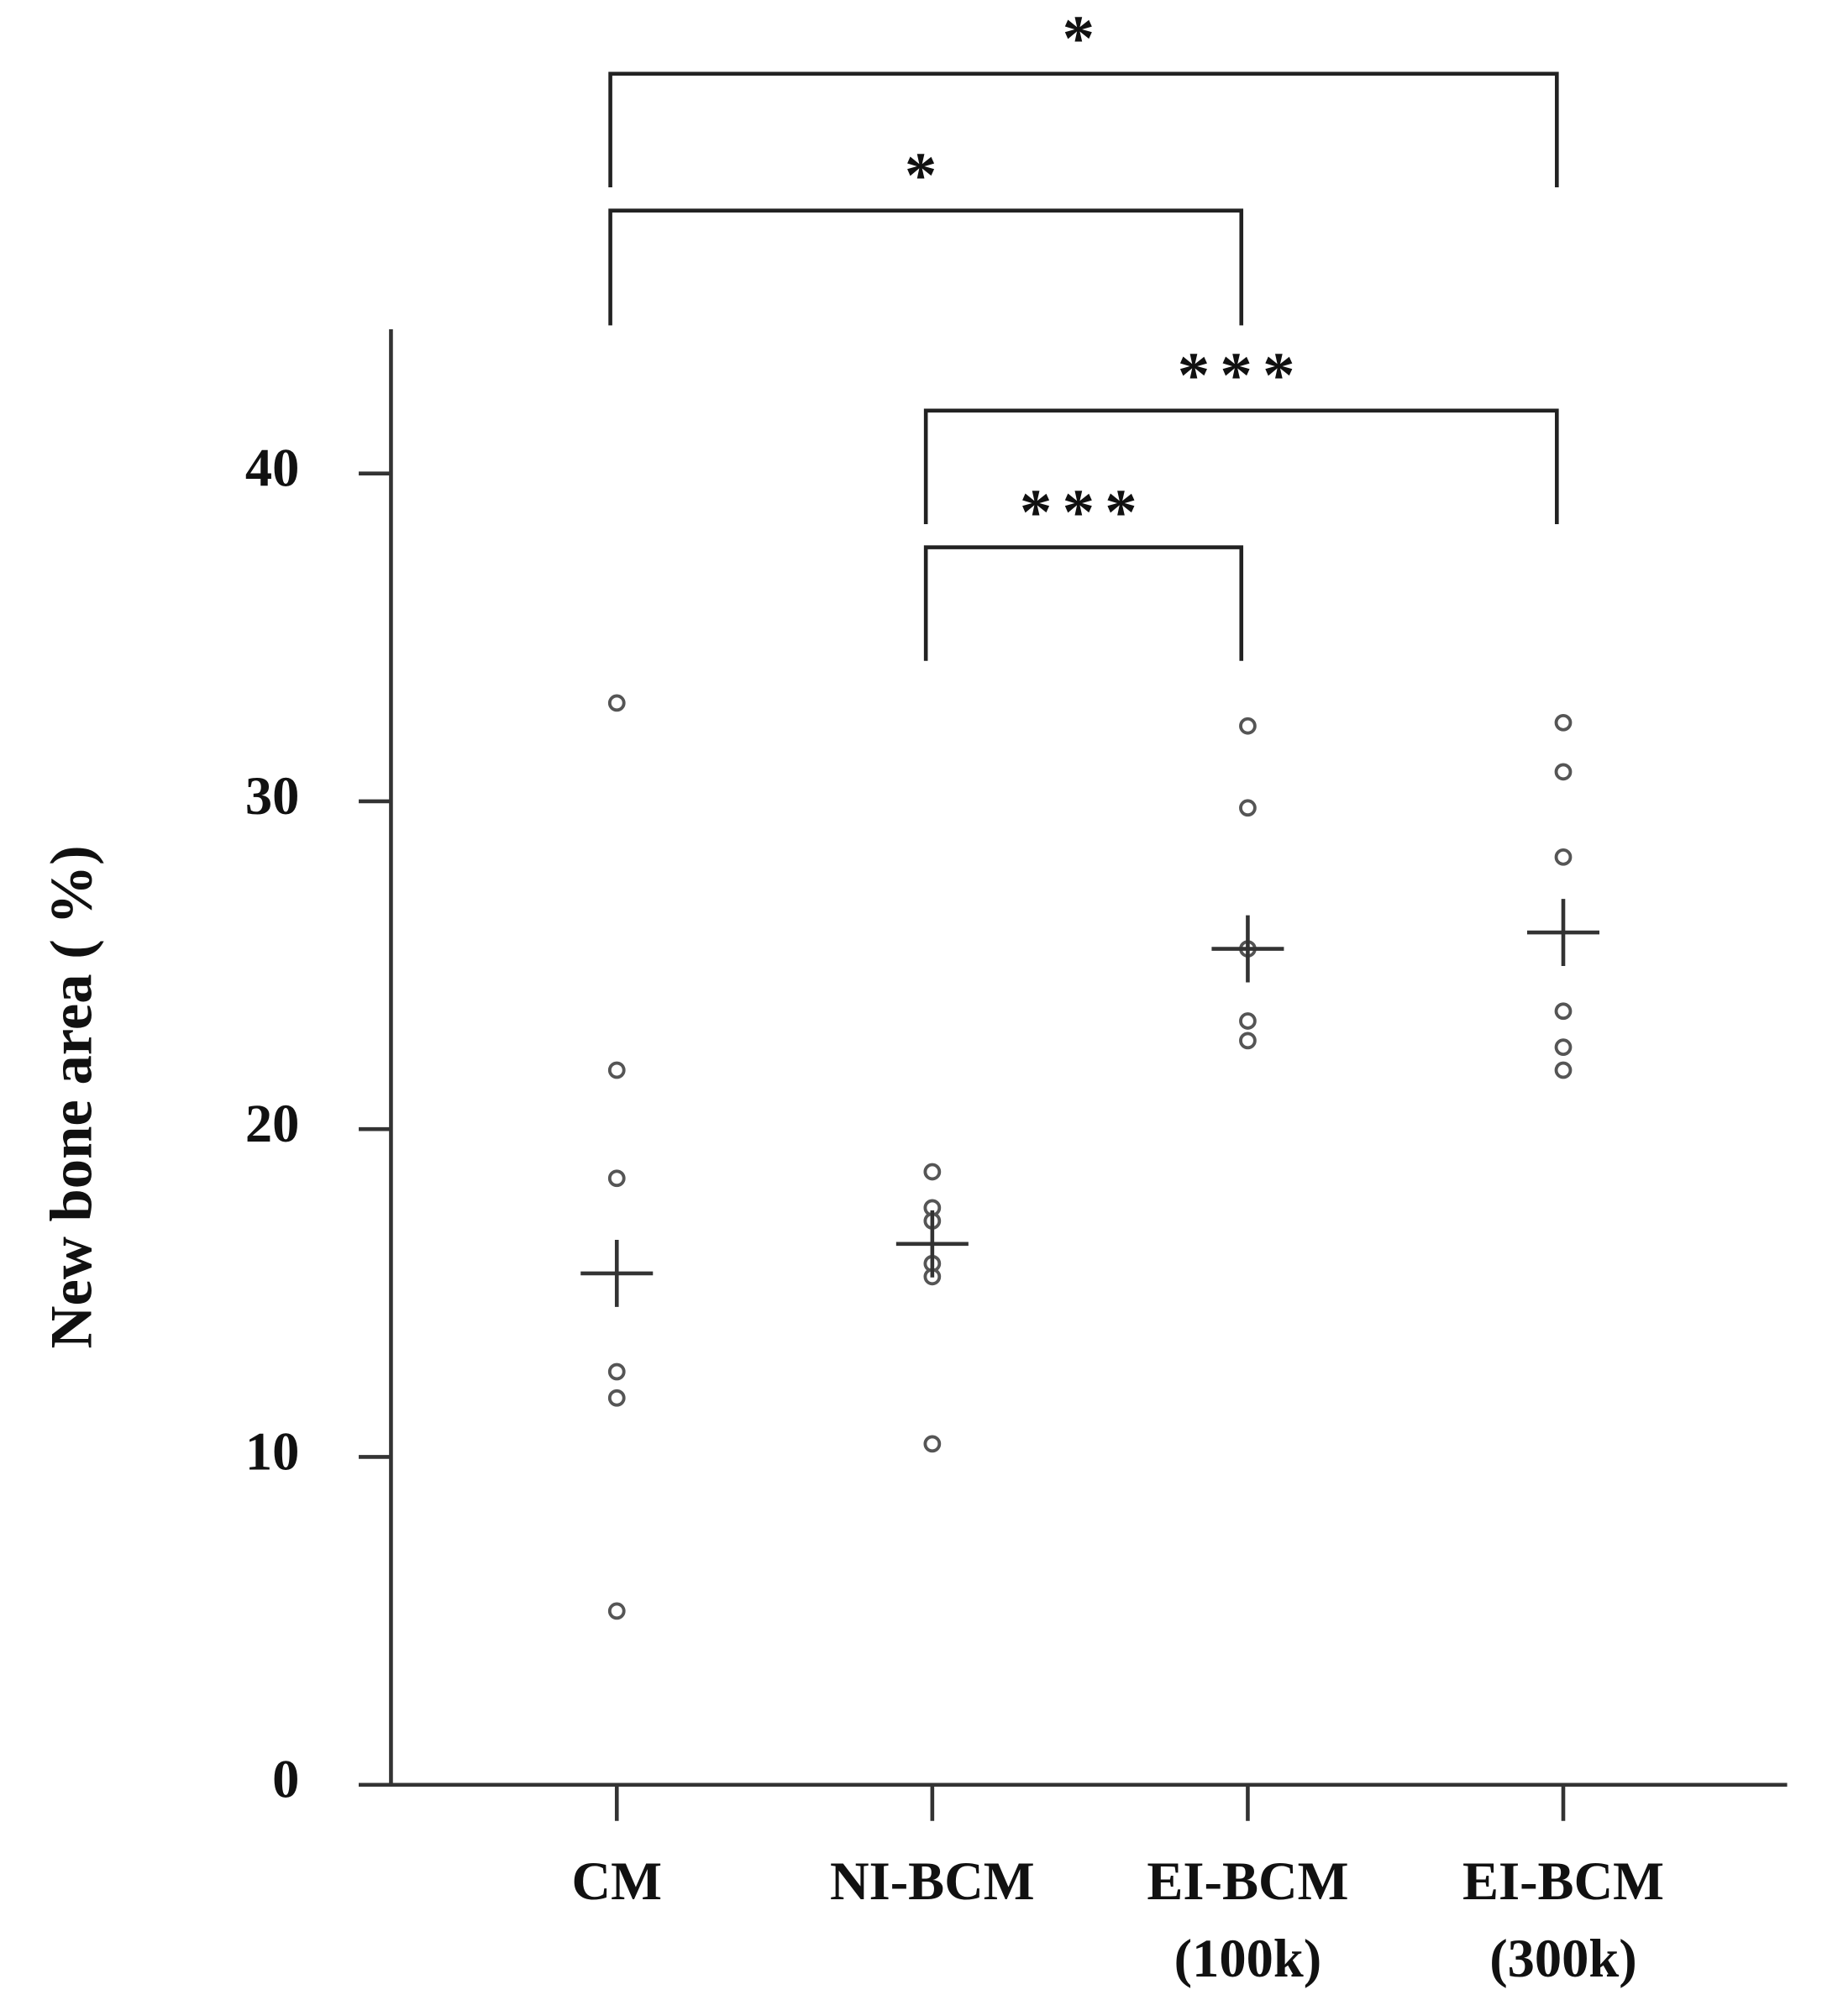 This screenshot has height=2016, width=1822. What do you see at coordinates (1563, 1958) in the screenshot?
I see `x-tick-label: (300k)` at bounding box center [1563, 1958].